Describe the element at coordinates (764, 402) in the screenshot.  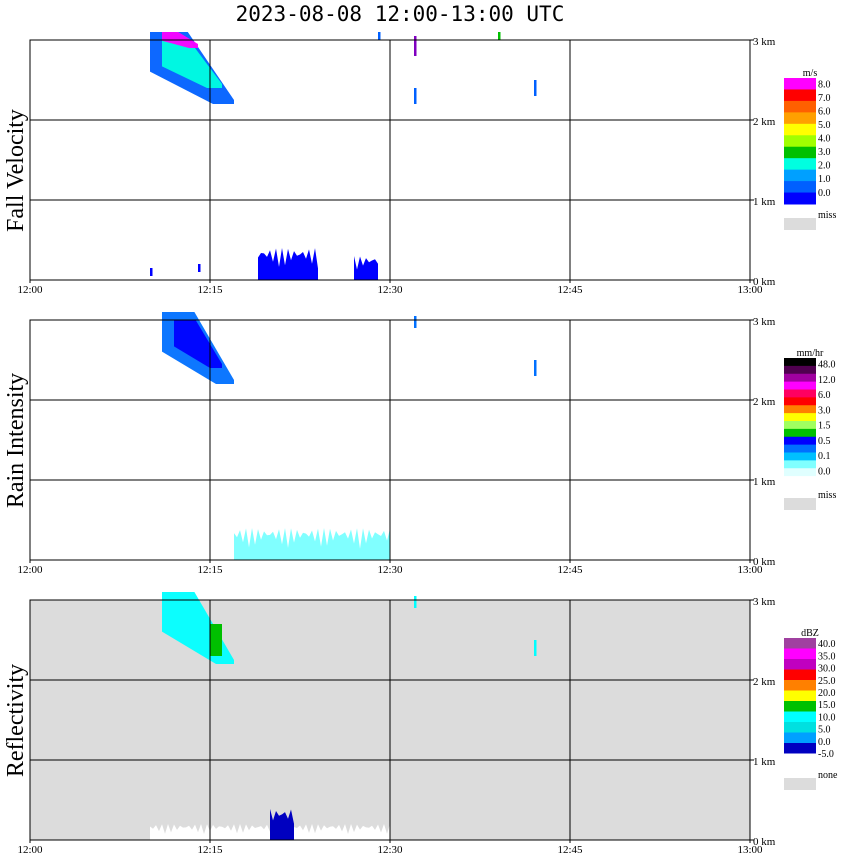
I see `rain-intensity-ytick-label: 2 km` at that location.